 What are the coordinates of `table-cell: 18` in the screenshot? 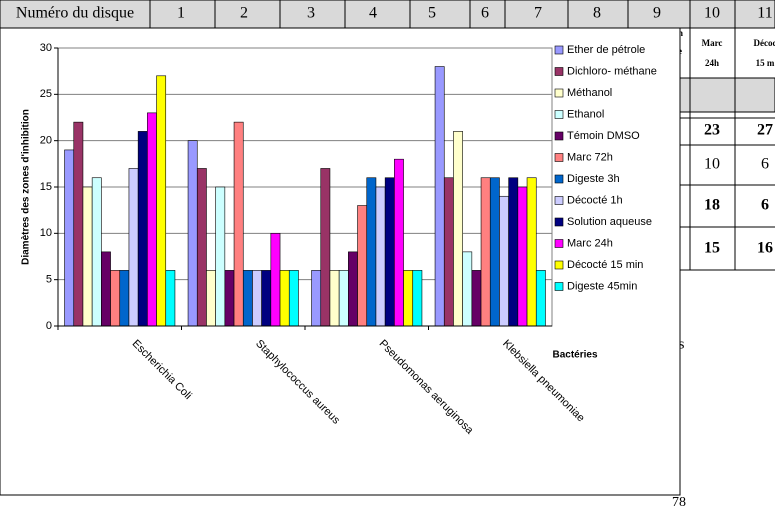 It's located at (712, 205).